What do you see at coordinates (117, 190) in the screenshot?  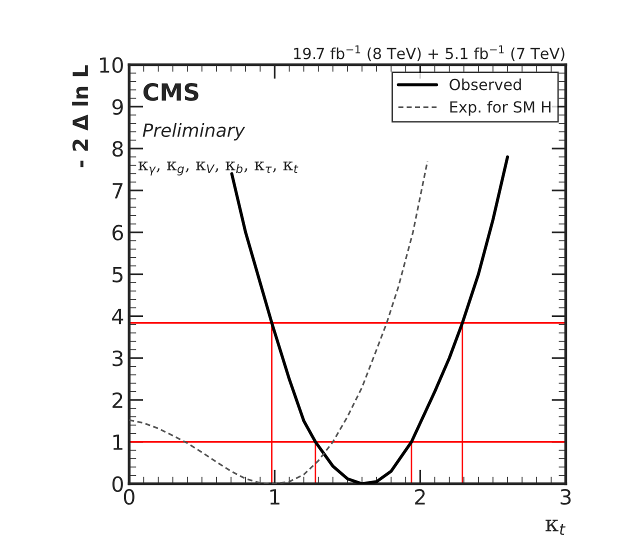 I see `y-tick-label: 7` at bounding box center [117, 190].